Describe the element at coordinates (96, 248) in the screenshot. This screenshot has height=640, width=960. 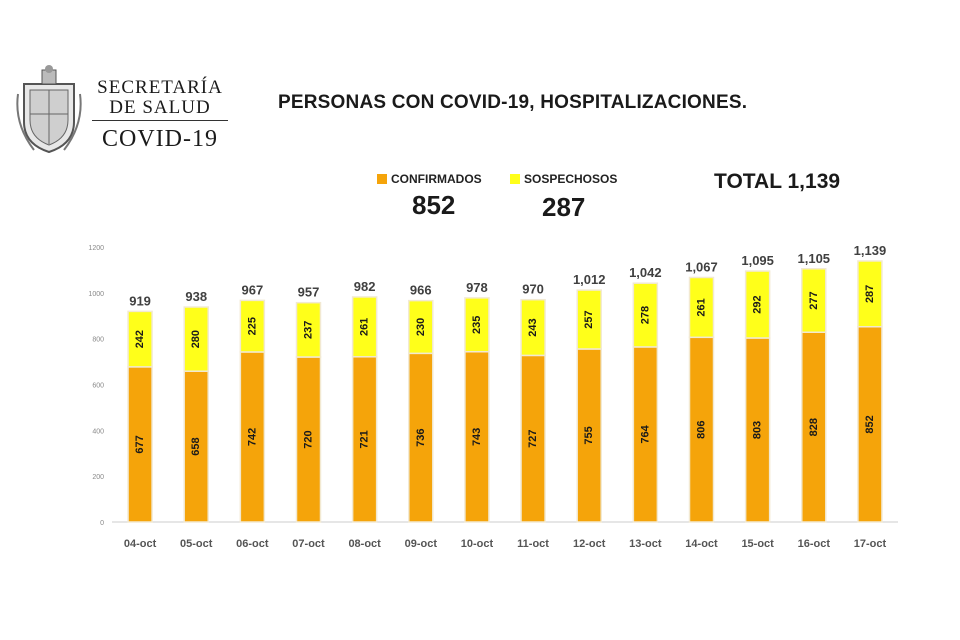
I see `y-tick-label: 1200` at that location.